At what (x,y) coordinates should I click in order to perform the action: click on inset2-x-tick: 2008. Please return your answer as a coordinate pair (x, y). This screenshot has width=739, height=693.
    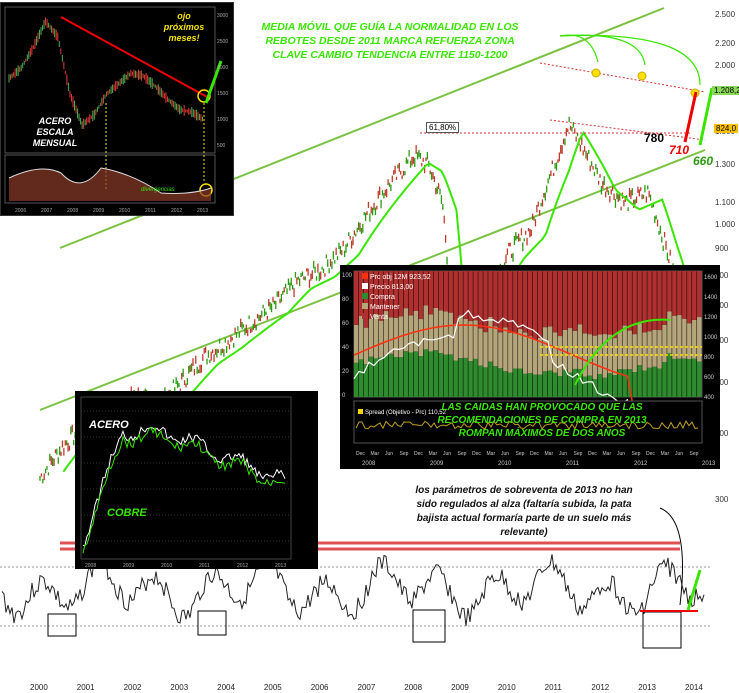
    Looking at the image, I should click on (90, 566).